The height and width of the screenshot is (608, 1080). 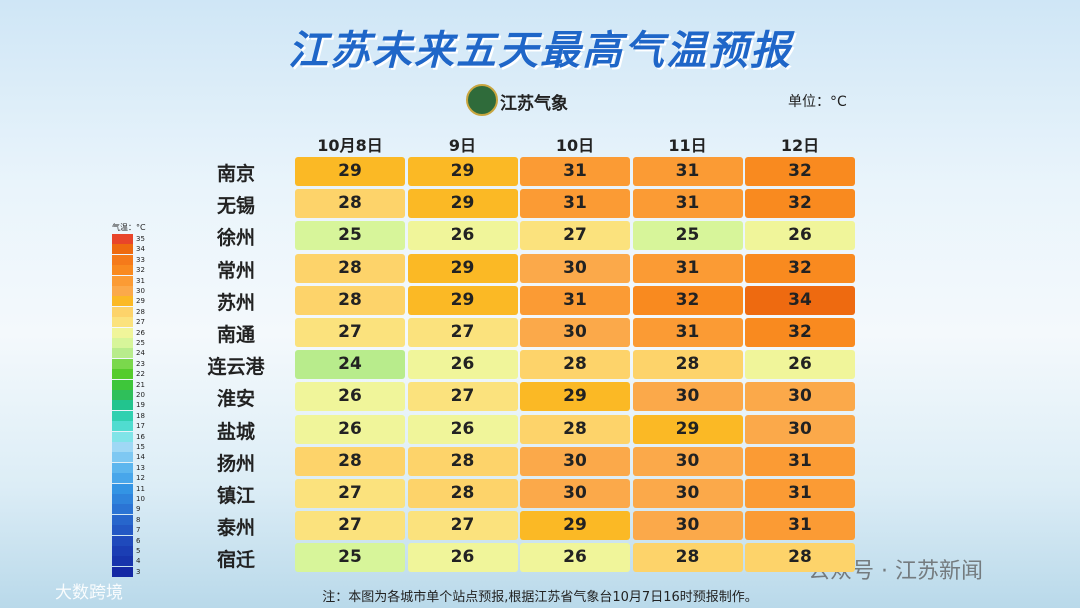 I want to click on legend-title: 气温：°C, so click(x=129, y=227).